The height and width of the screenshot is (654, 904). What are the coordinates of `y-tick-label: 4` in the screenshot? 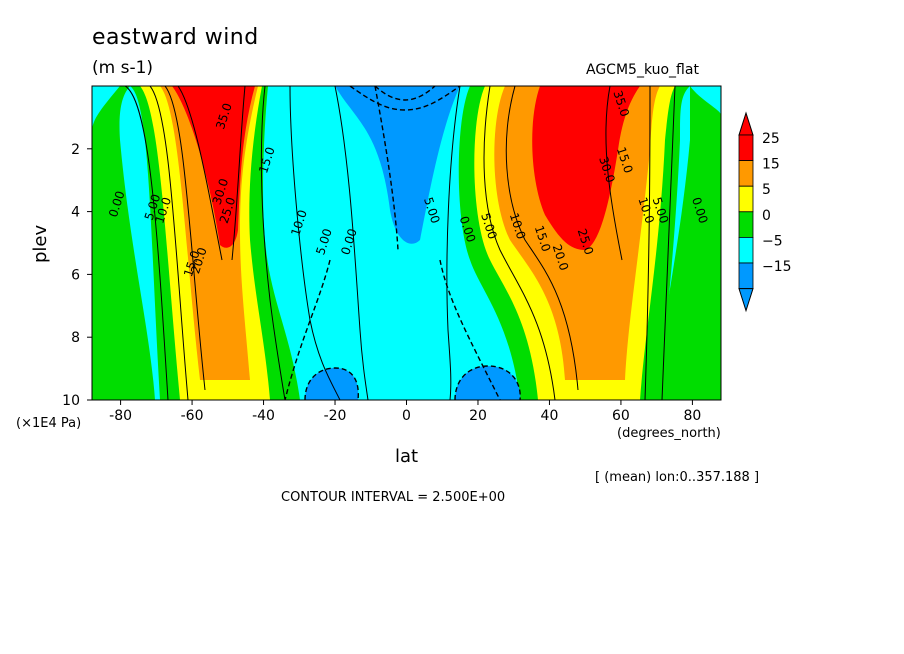 It's located at (75, 213).